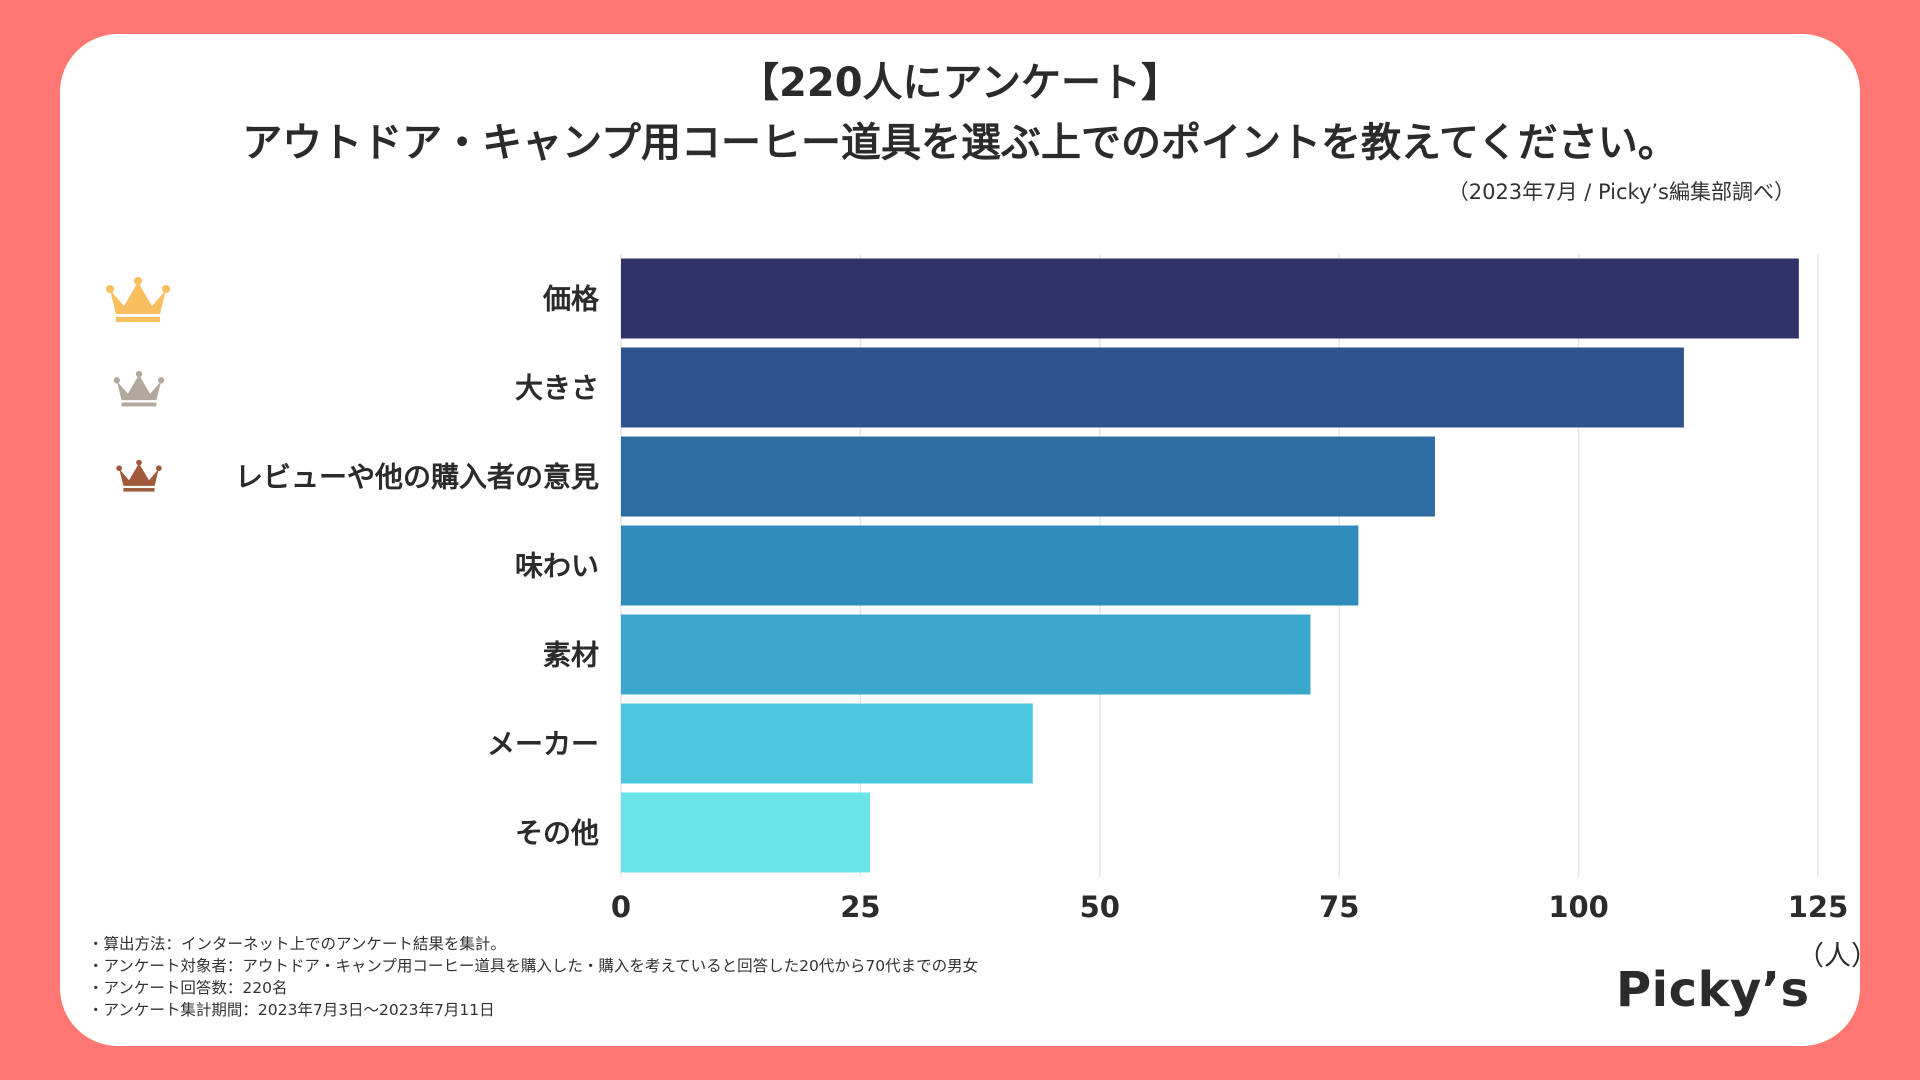 The image size is (1920, 1080). What do you see at coordinates (1818, 907) in the screenshot?
I see `x-tick-label: 125` at bounding box center [1818, 907].